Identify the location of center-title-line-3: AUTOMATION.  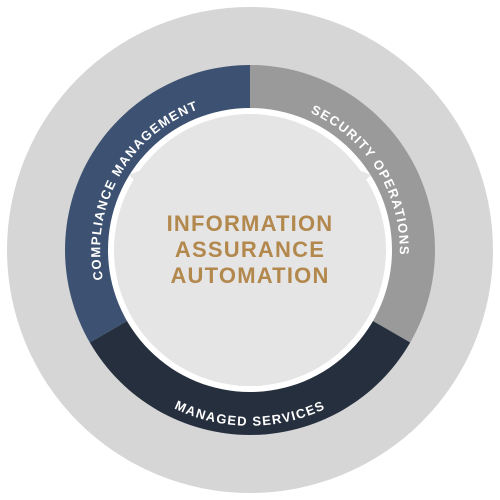
(249, 275).